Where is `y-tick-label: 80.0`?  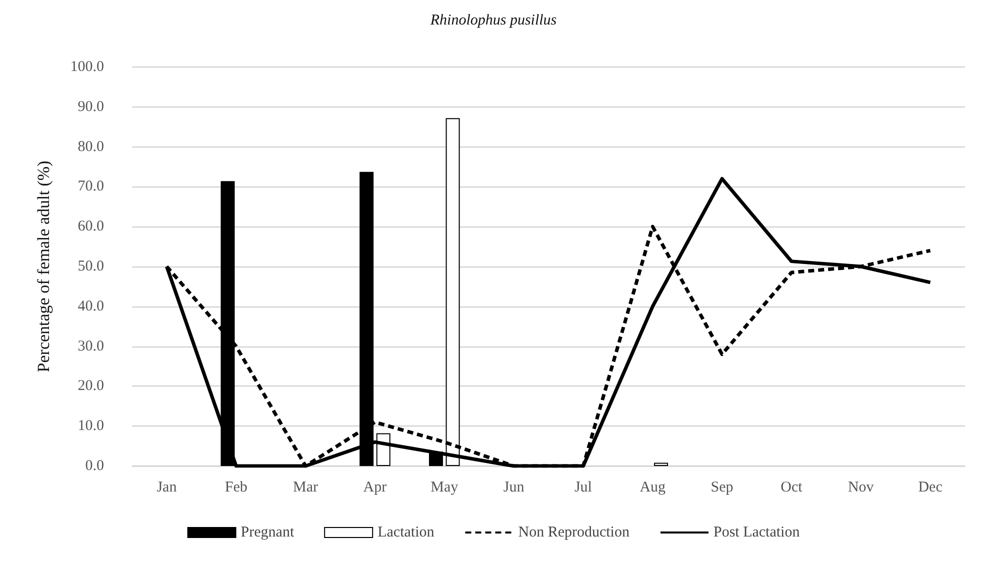 y-tick-label: 80.0 is located at coordinates (91, 146).